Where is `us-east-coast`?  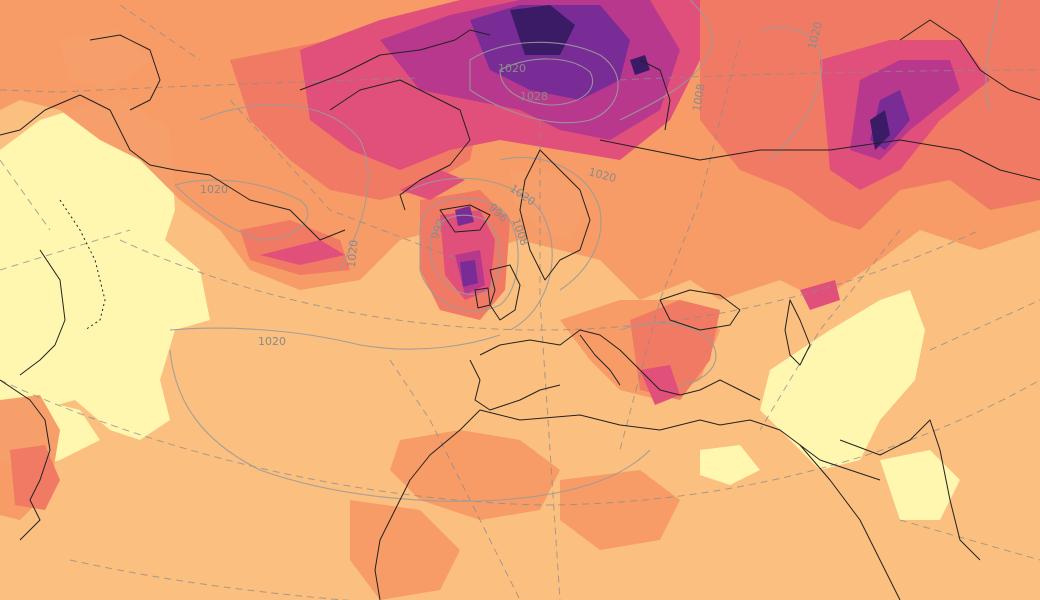 us-east-coast is located at coordinates (25, 460).